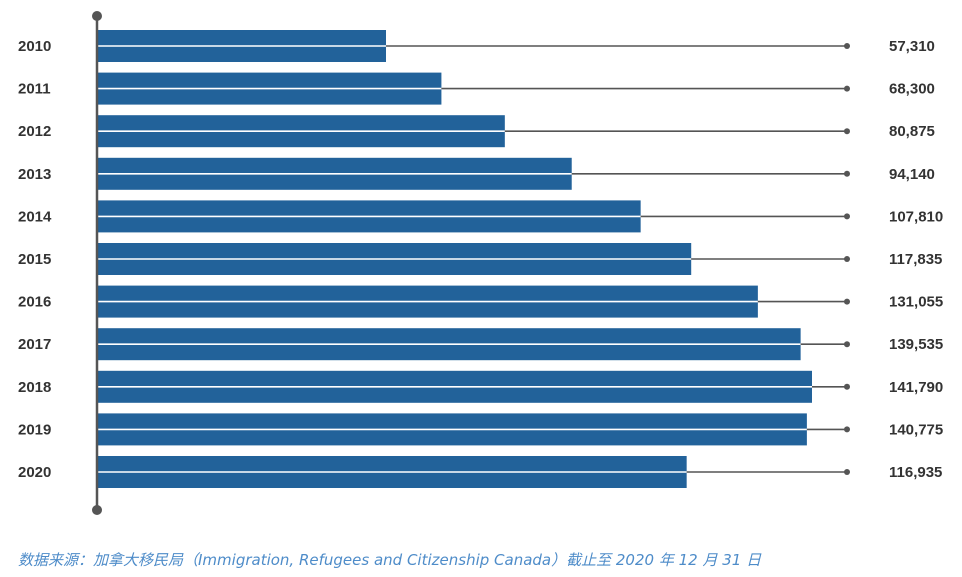 This screenshot has width=962, height=577. Describe the element at coordinates (847, 173) in the screenshot. I see `leader-dot-2013` at that location.